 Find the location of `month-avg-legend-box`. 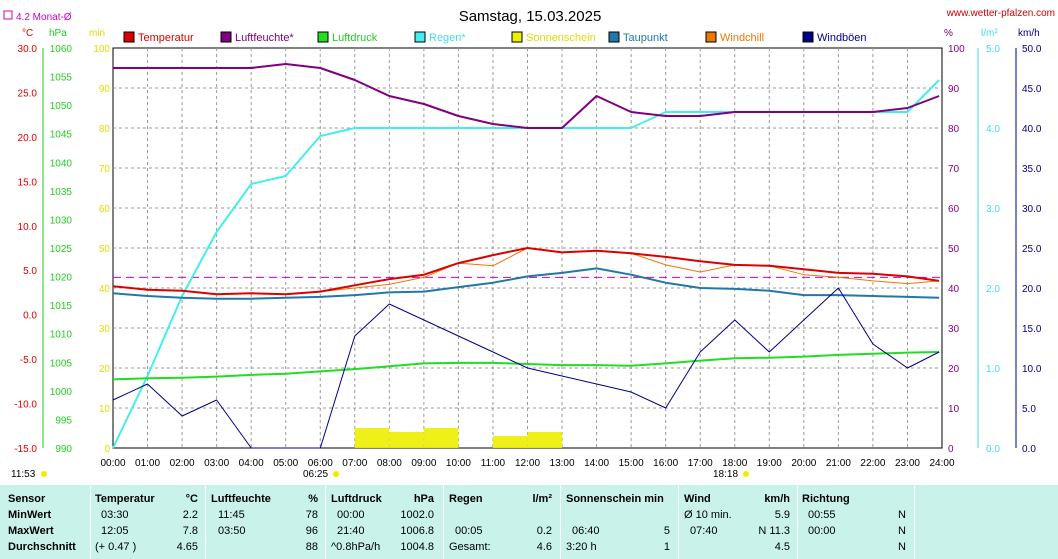

month-avg-legend-box is located at coordinates (8, 15).